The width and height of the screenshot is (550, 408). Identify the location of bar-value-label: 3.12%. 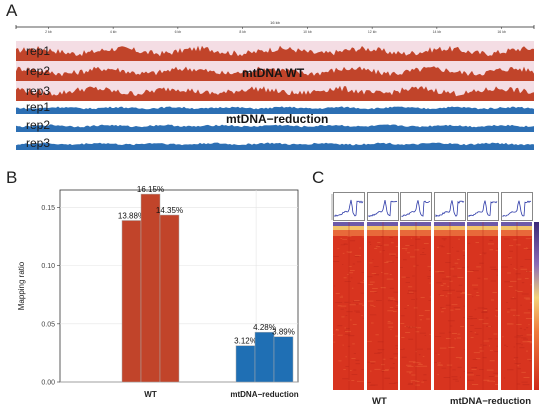
(245, 341).